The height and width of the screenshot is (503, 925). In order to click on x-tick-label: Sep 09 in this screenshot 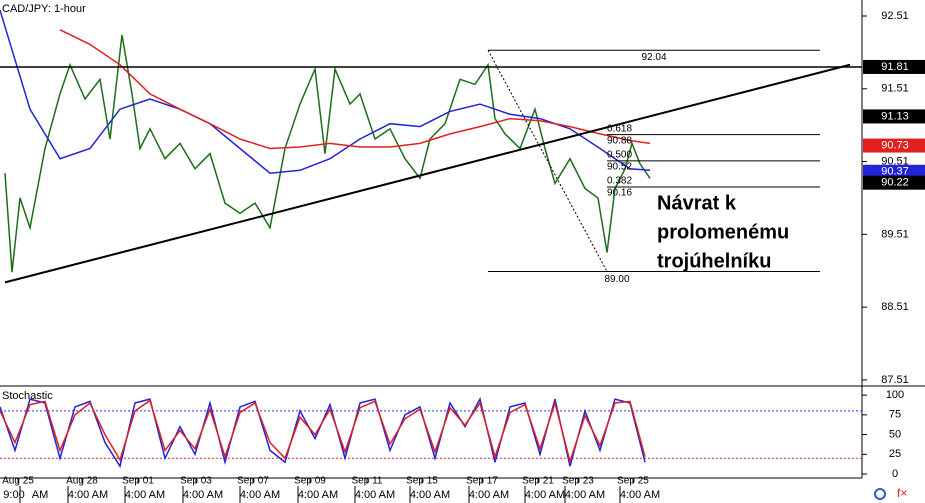, I will do `click(310, 481)`.